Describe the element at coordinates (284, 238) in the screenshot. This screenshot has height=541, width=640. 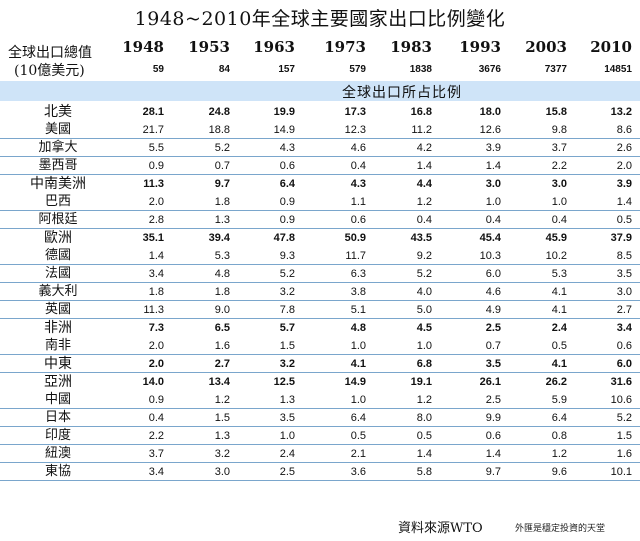
I see `table-cell: 47.8` at that location.